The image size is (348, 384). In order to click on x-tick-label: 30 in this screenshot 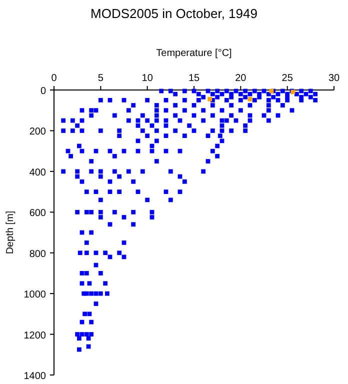, I will do `click(334, 78)`.